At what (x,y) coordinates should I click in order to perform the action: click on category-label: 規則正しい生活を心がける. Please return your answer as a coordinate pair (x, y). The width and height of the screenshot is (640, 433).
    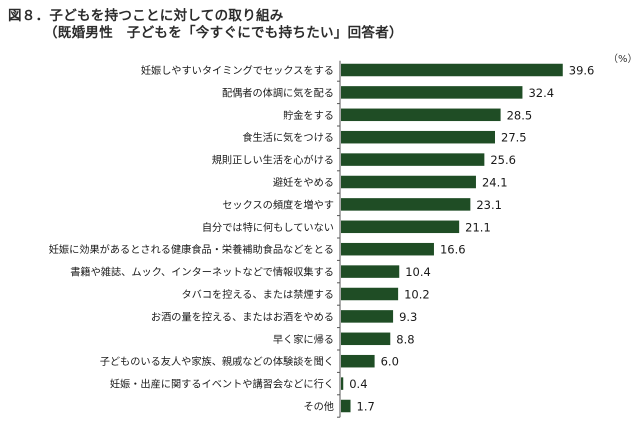
    Looking at the image, I should click on (273, 160).